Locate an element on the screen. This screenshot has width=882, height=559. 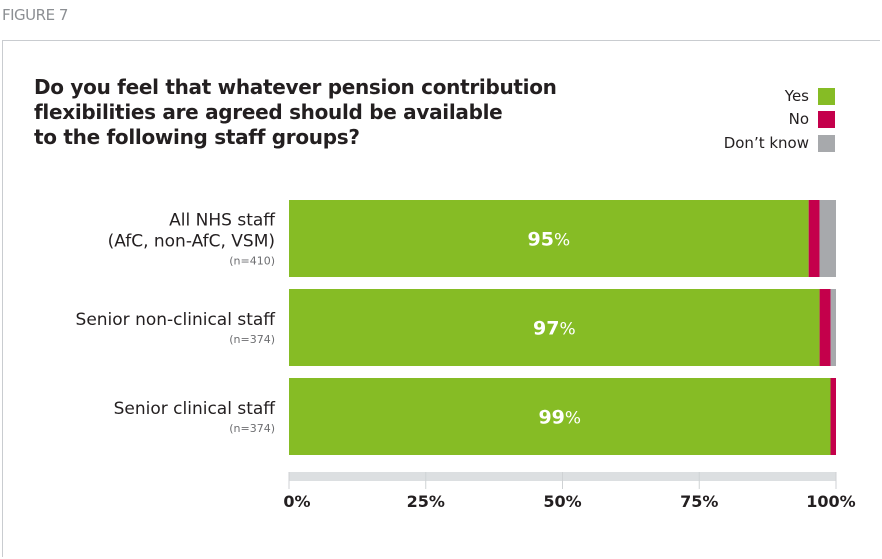
category-label: Senior non-clinical staff is located at coordinates (176, 320).